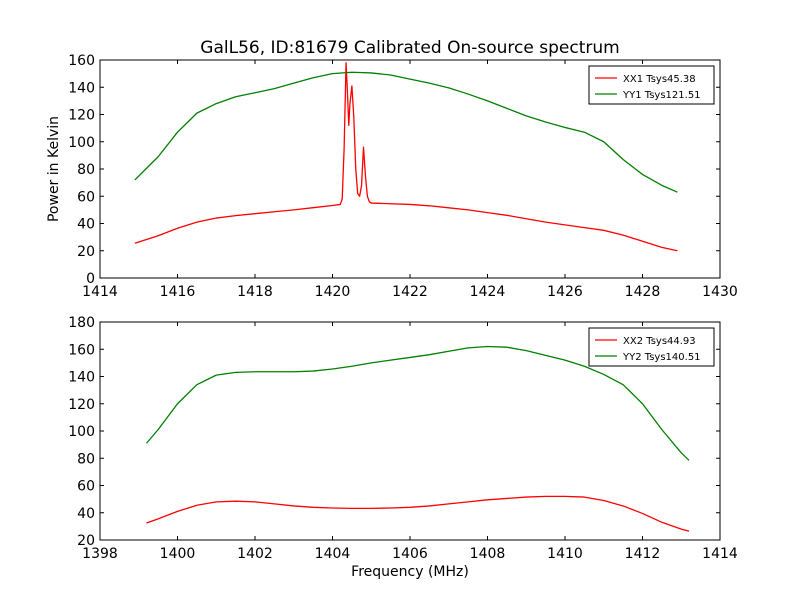  I want to click on x-tick-label: 1418, so click(255, 292).